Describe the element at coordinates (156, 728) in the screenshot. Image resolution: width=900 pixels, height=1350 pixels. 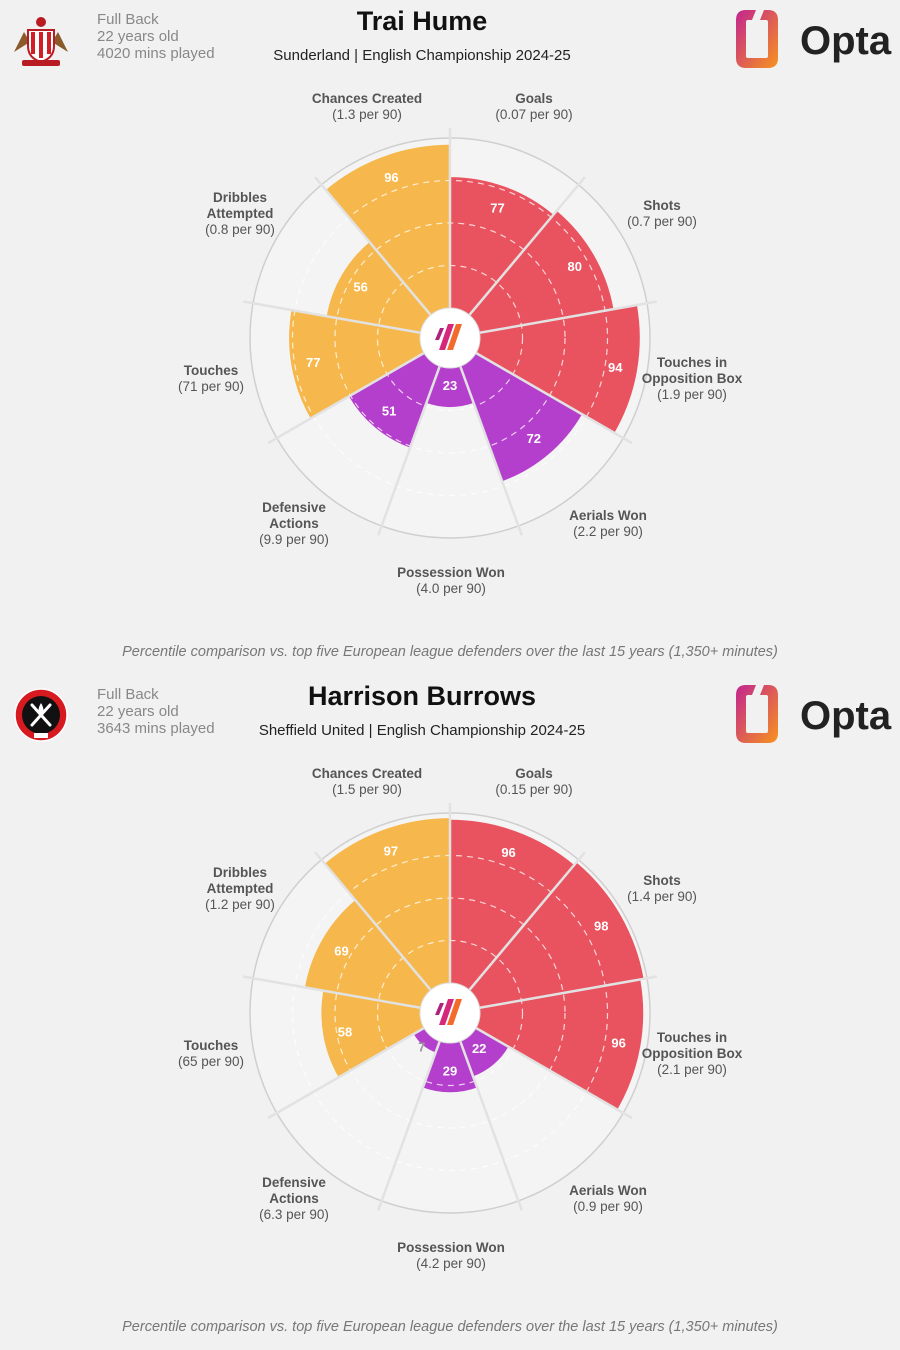
I see `player-minutes: 3643 mins played` at that location.